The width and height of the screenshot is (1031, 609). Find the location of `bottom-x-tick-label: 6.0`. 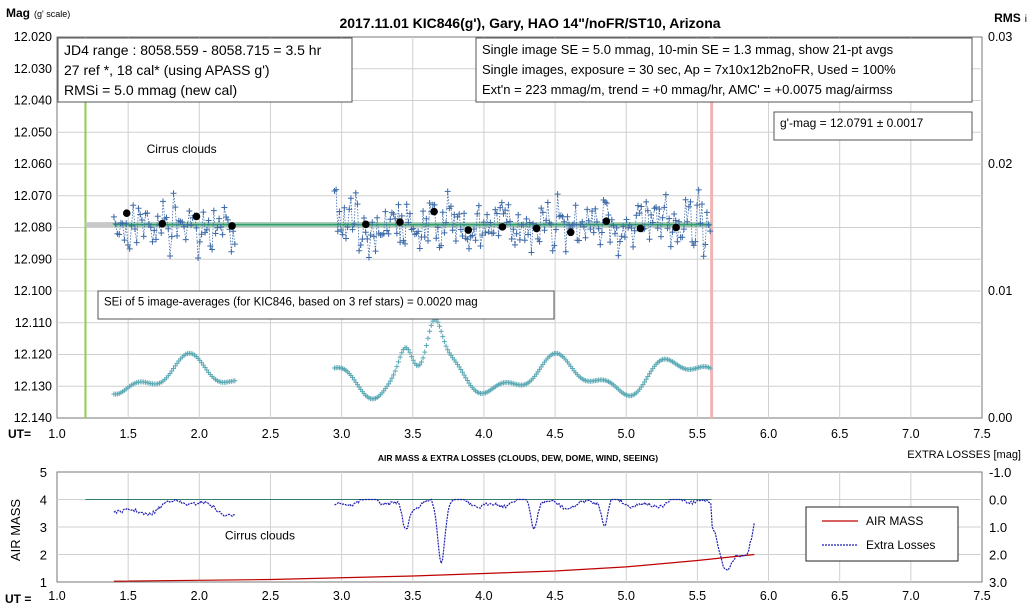

bottom-x-tick-label: 6.0 is located at coordinates (768, 596).